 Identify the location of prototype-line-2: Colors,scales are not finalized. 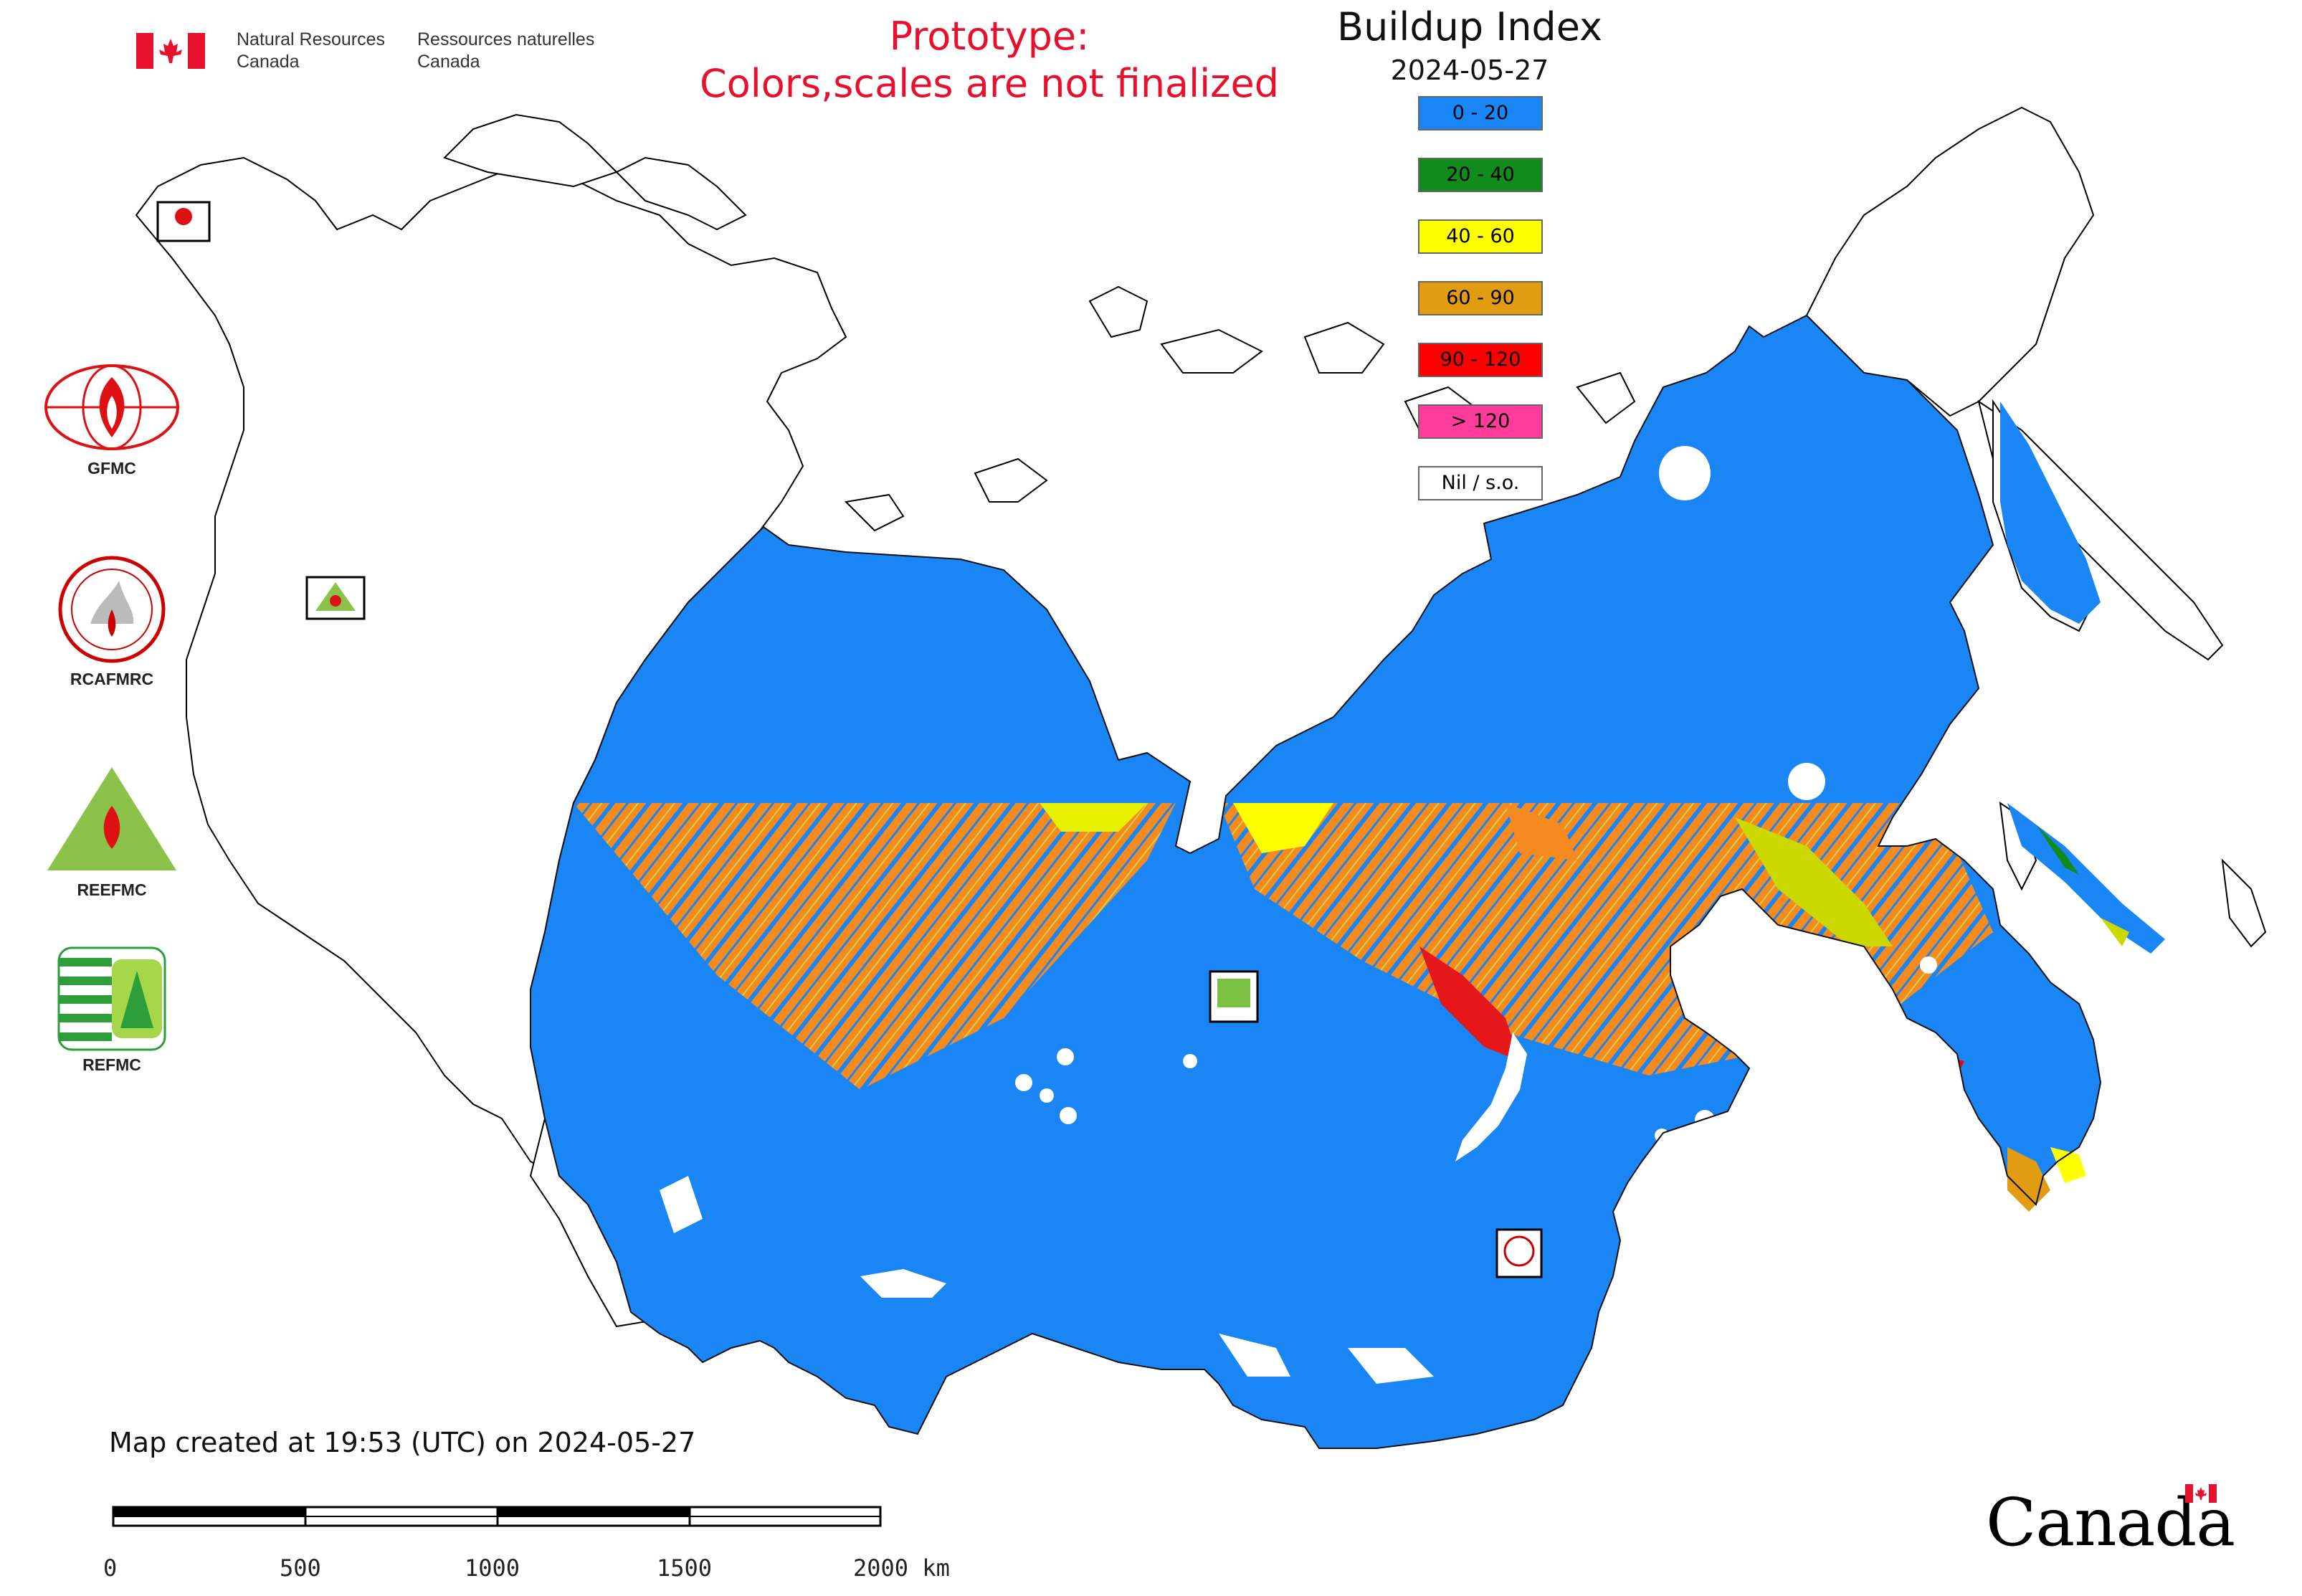
(989, 83).